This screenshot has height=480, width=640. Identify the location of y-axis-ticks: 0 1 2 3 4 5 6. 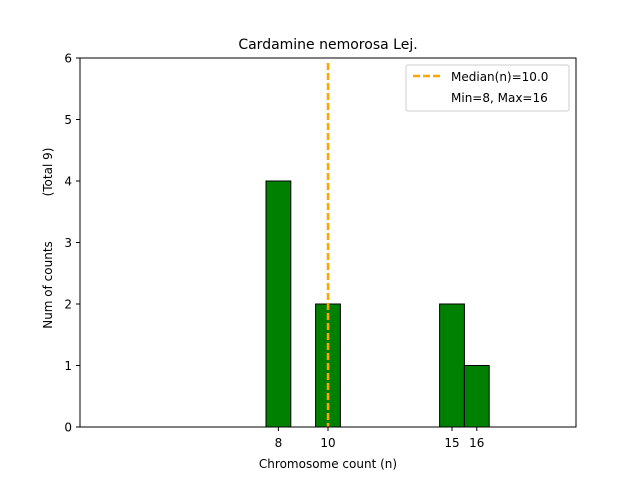
(72, 243).